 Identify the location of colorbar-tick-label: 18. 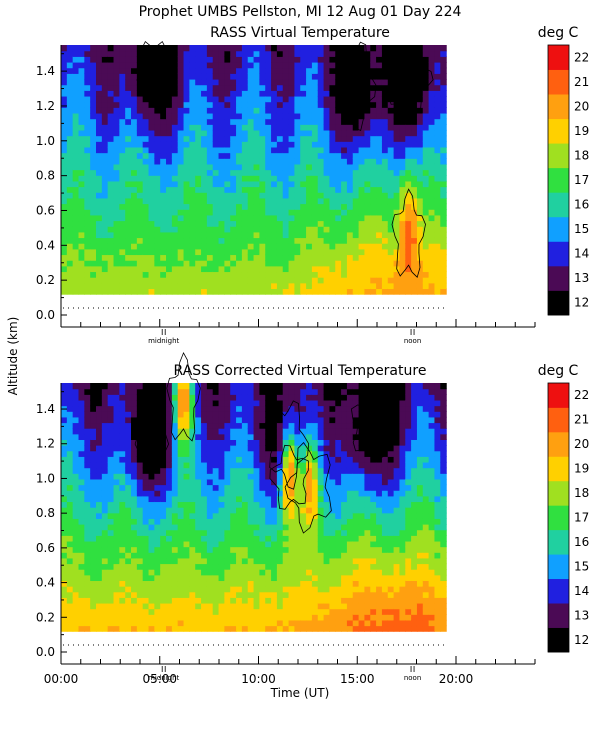
(581, 155).